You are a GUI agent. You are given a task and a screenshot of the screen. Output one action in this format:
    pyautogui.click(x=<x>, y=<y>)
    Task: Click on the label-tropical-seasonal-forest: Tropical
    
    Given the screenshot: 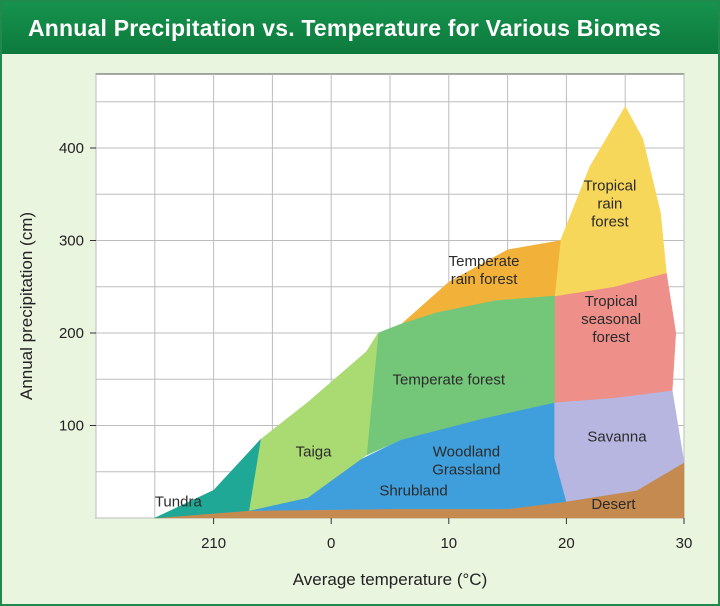 What is the action you would take?
    pyautogui.click(x=611, y=301)
    